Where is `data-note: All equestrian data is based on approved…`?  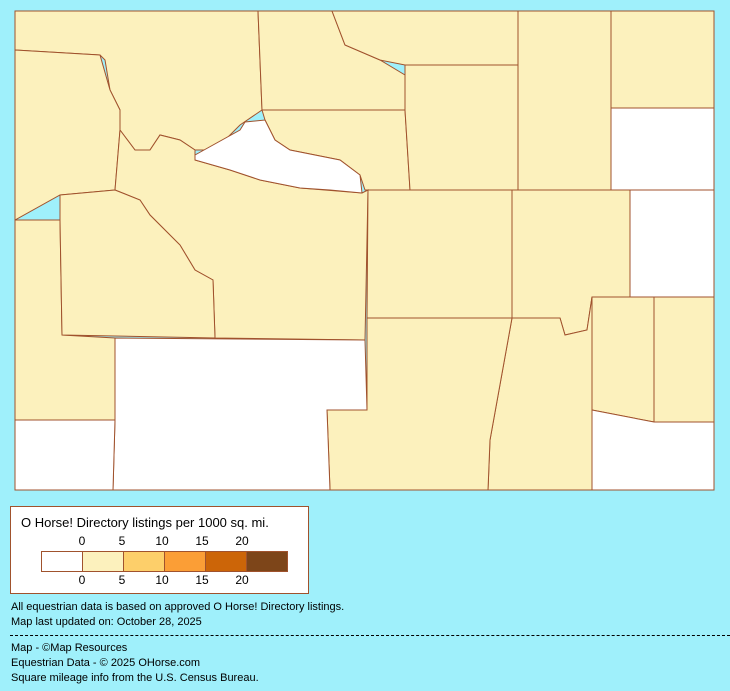 data-note: All equestrian data is based on approved… is located at coordinates (178, 607).